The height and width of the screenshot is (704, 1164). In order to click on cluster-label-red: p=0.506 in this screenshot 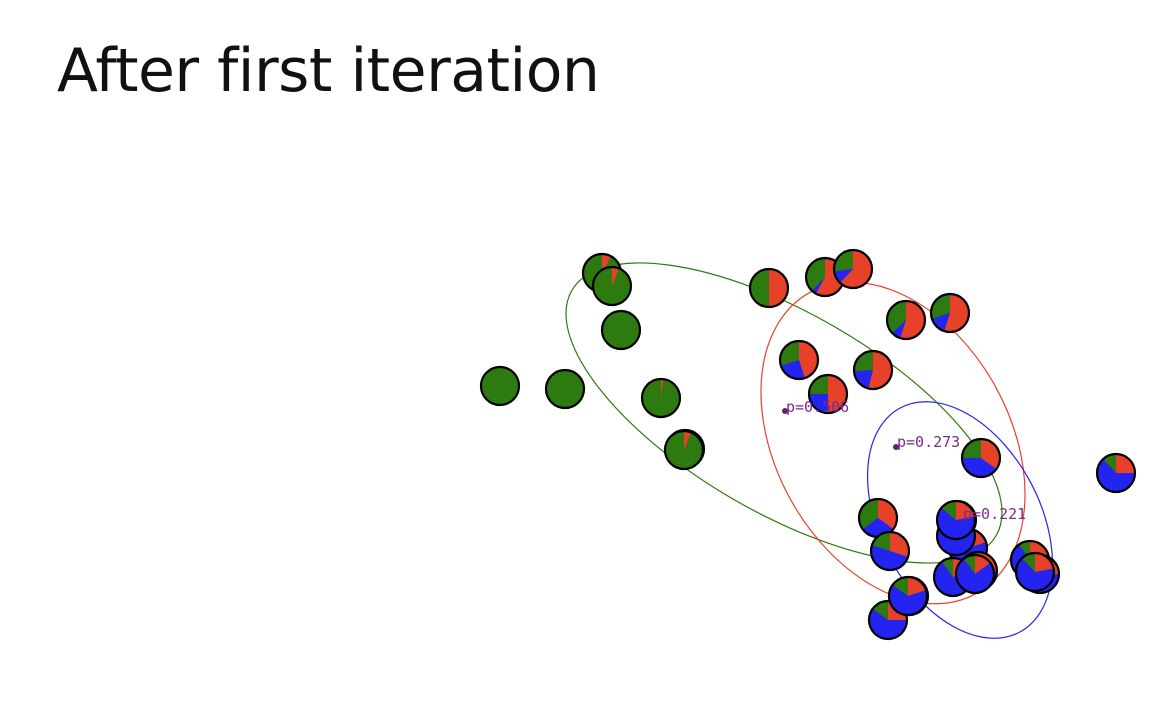, I will do `click(817, 407)`.